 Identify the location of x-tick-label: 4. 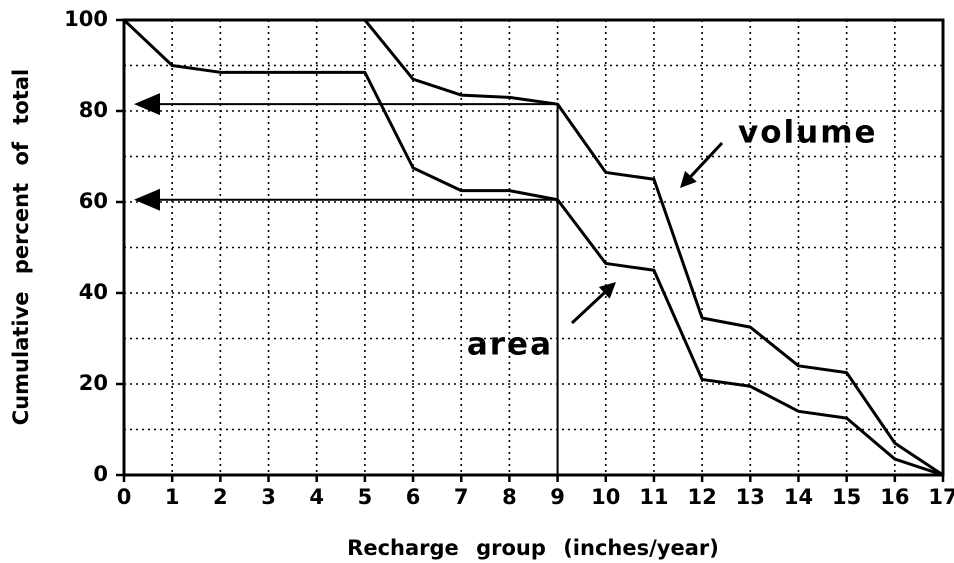
(316, 497).